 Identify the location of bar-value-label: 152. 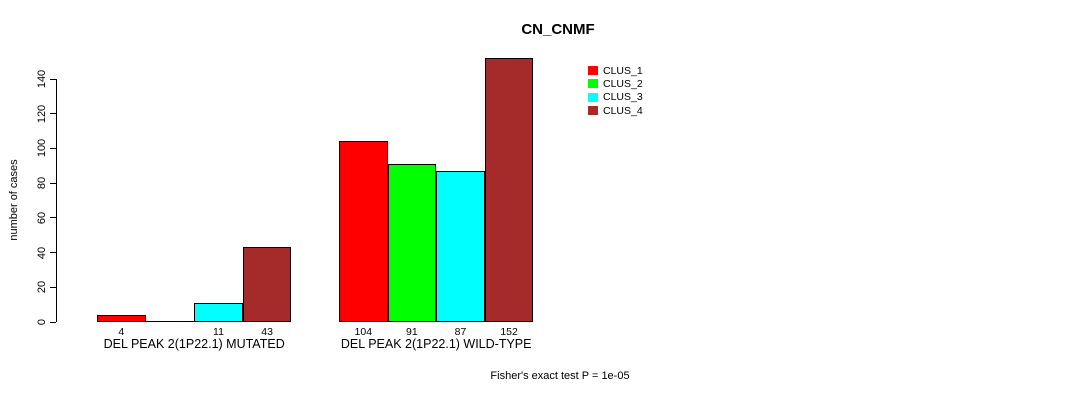
(509, 332).